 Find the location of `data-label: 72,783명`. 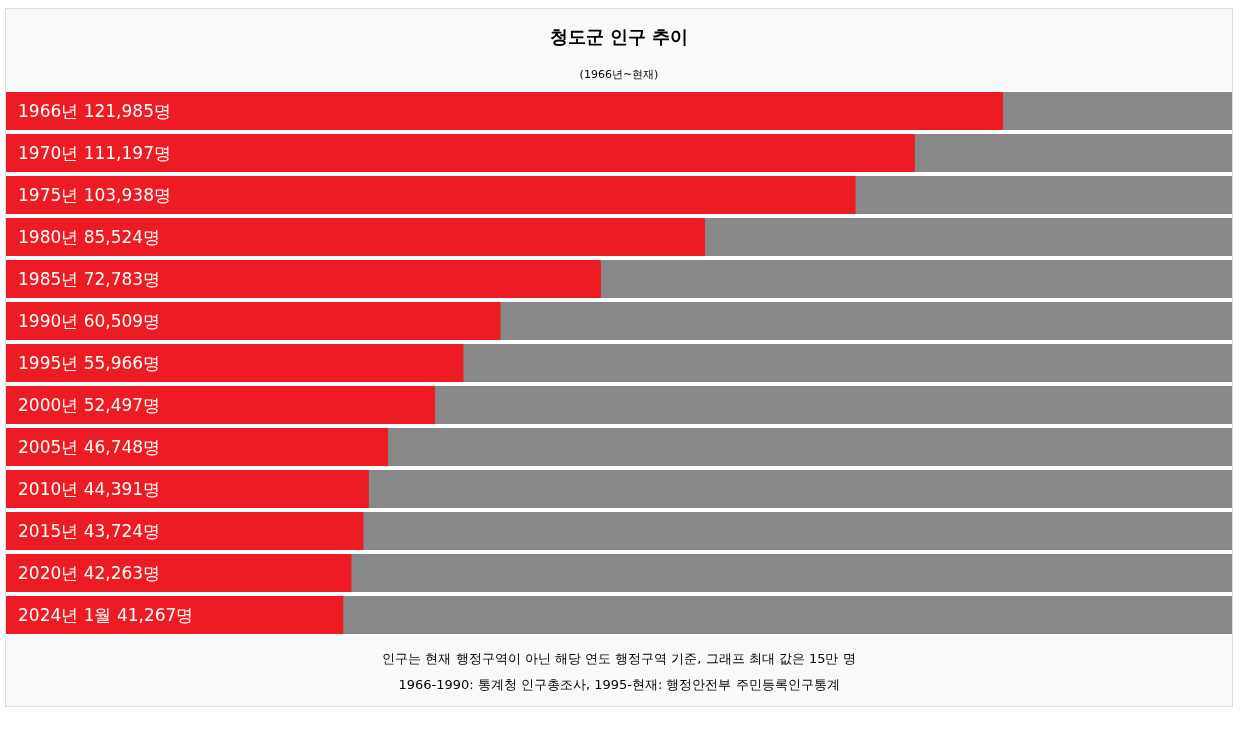

data-label: 72,783명 is located at coordinates (122, 278).